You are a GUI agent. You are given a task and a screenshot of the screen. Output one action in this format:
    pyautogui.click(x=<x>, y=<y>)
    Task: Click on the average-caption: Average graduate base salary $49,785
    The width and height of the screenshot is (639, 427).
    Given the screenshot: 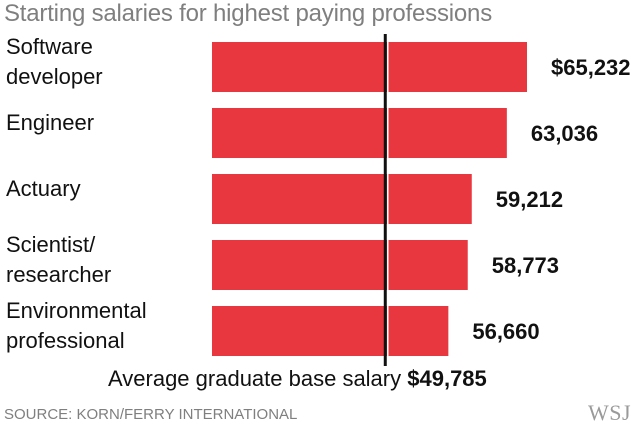 What is the action you would take?
    pyautogui.click(x=297, y=379)
    